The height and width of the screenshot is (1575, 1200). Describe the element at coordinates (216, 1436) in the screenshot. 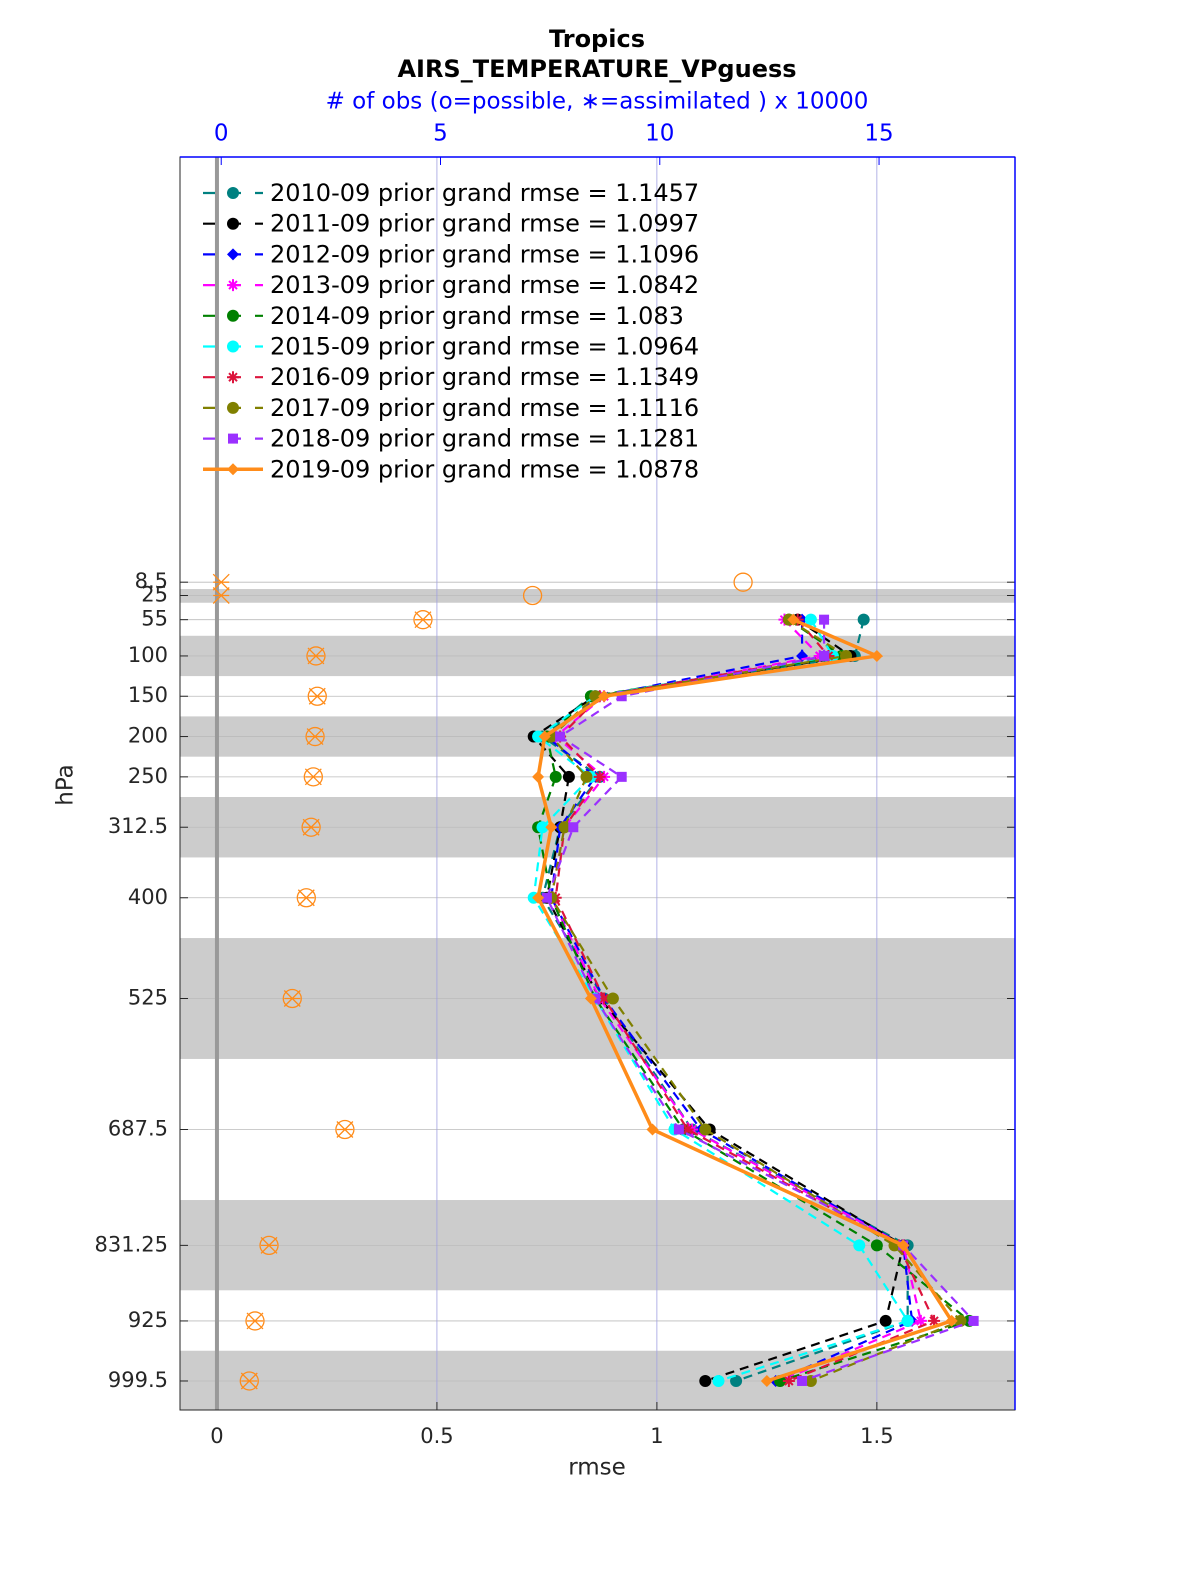

I see `x-tick-label: 0` at that location.